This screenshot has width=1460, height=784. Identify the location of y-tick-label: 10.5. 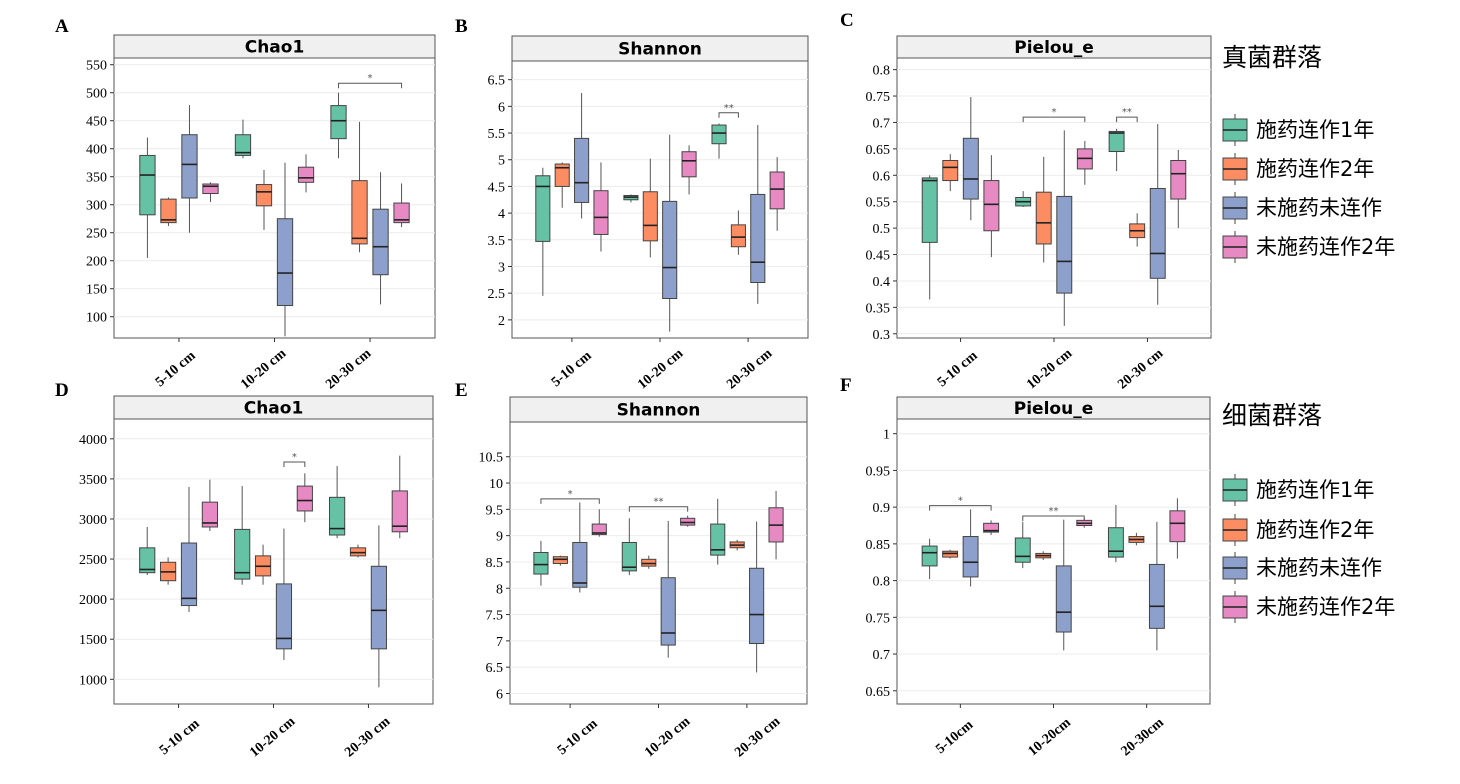
(491, 458).